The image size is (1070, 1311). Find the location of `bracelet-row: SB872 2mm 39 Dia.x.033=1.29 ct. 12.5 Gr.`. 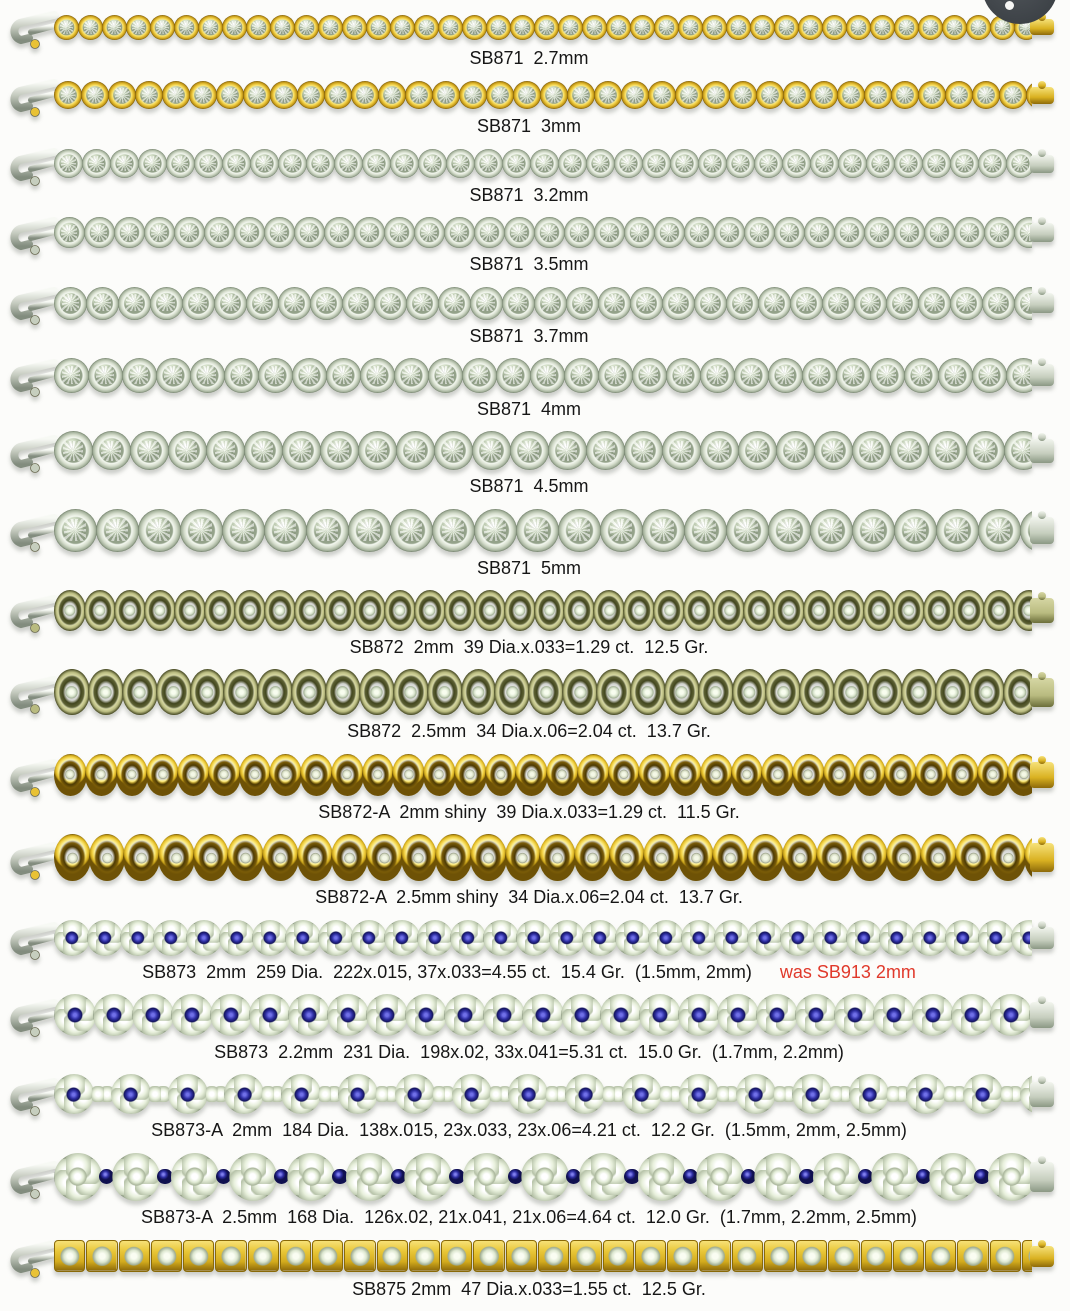

bracelet-row: SB872 2mm 39 Dia.x.033=1.29 ct. 12.5 Gr. is located at coordinates (529, 624).